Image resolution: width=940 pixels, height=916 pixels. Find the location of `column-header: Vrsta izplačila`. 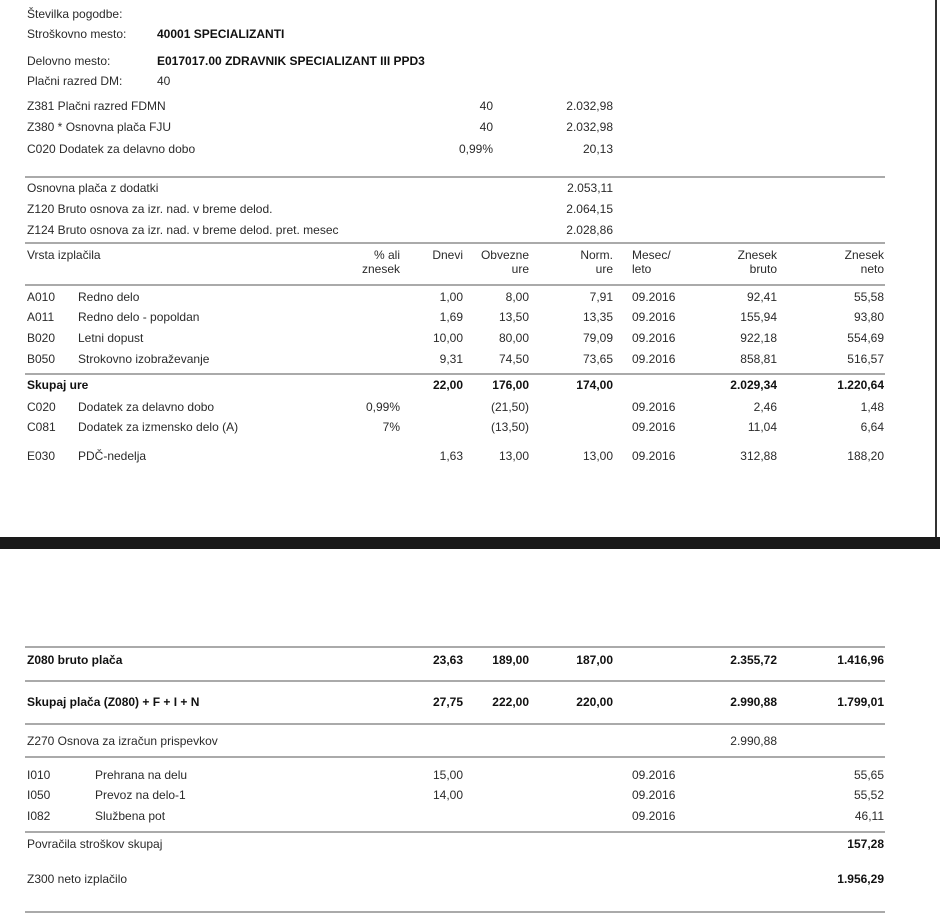

column-header: Vrsta izplačila is located at coordinates (64, 255).